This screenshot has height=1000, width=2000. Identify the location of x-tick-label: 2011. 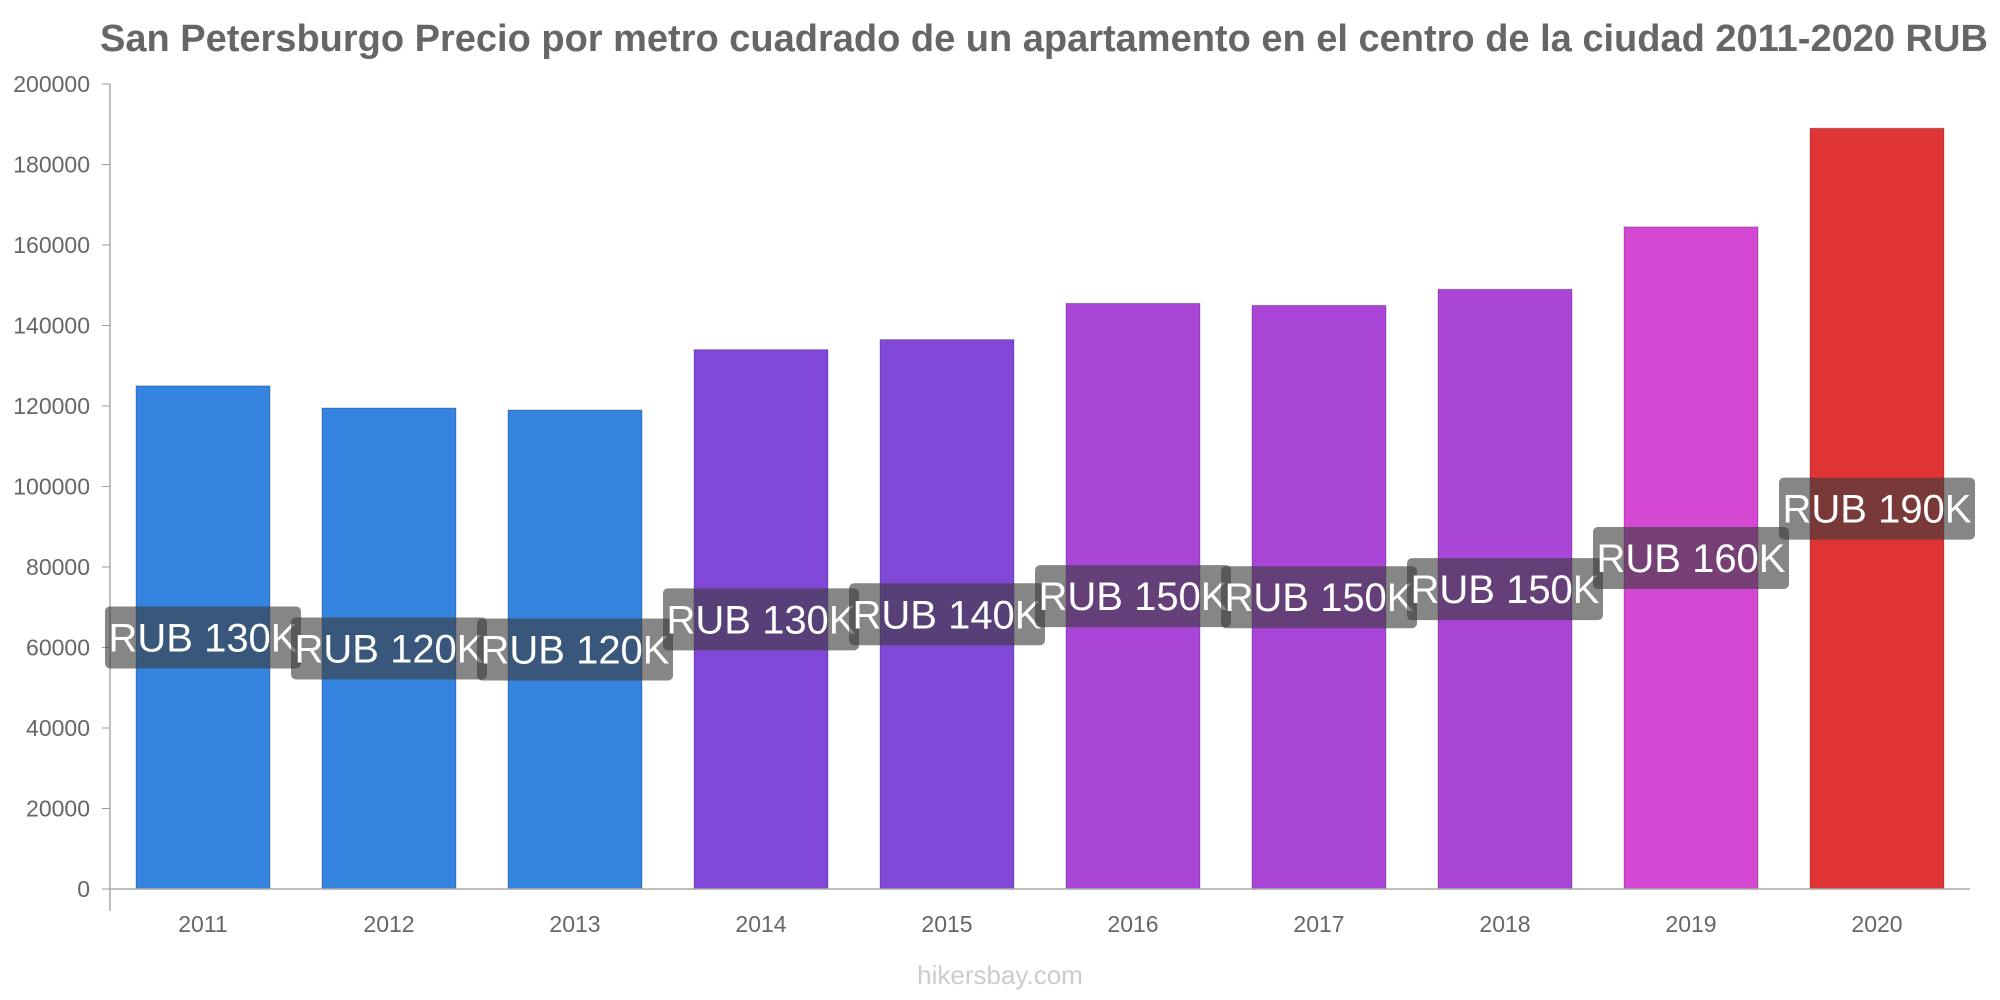
(202, 924).